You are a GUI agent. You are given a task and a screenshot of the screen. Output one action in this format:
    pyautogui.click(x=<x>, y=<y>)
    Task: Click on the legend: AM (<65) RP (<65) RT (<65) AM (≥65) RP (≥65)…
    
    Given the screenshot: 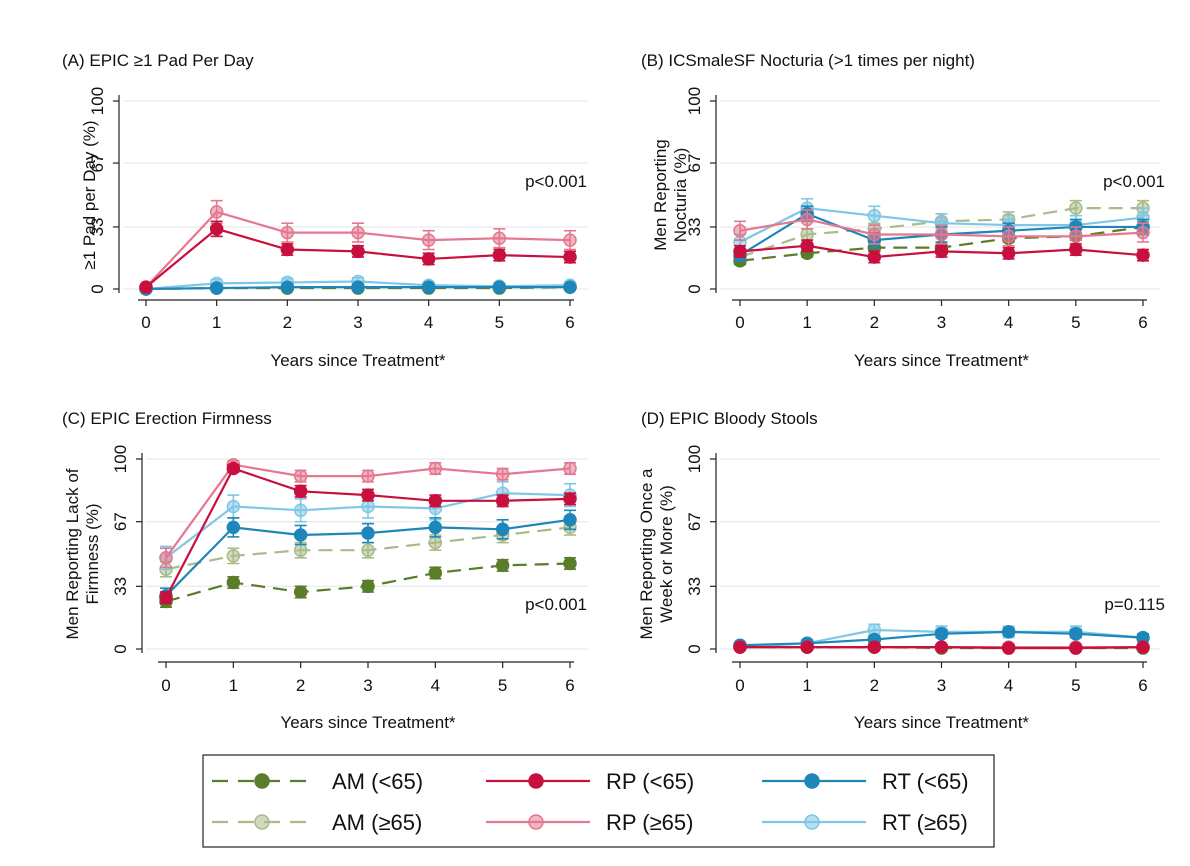 What is the action you would take?
    pyautogui.click(x=598, y=801)
    